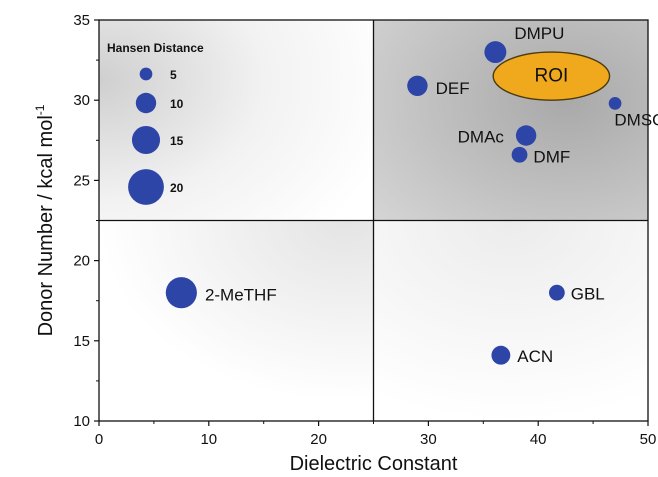  I want to click on point-dmf, so click(519, 154).